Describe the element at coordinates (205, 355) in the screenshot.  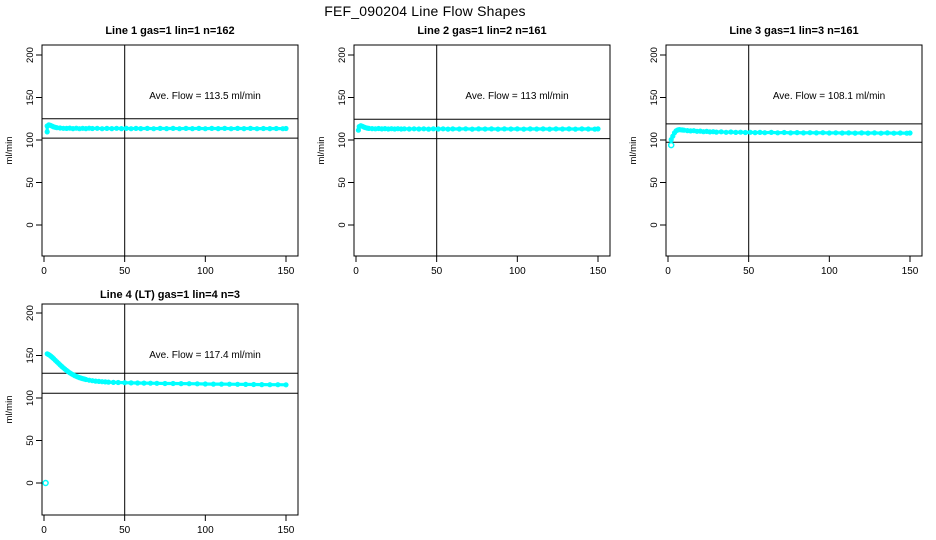
I see `ave-flow-label: Ave. Flow = 117.4 ml/min` at that location.